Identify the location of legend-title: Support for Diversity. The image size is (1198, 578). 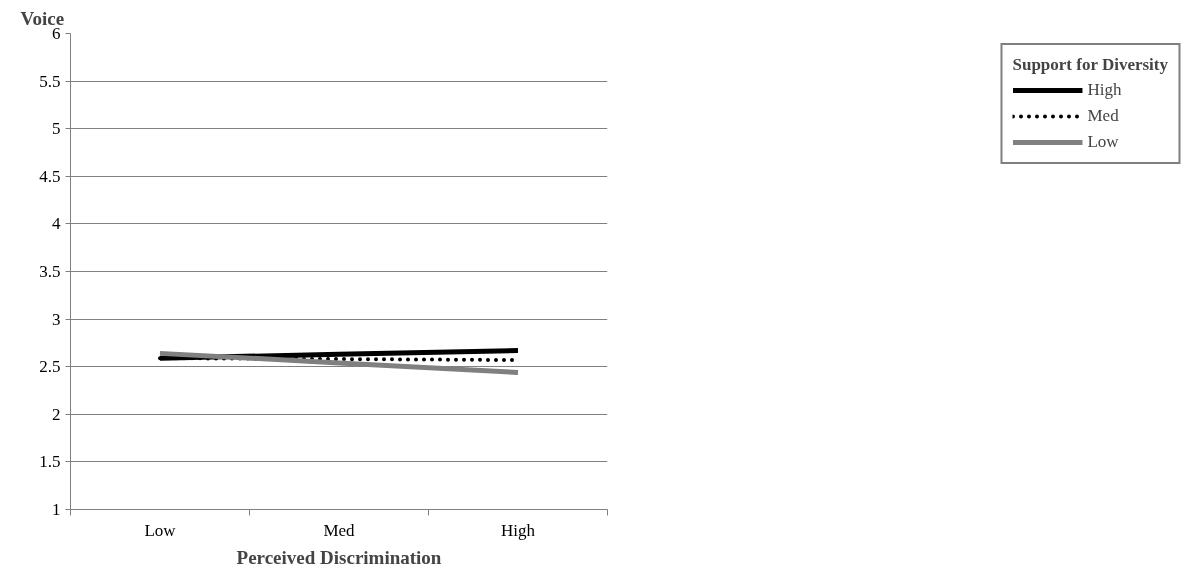
(1090, 65).